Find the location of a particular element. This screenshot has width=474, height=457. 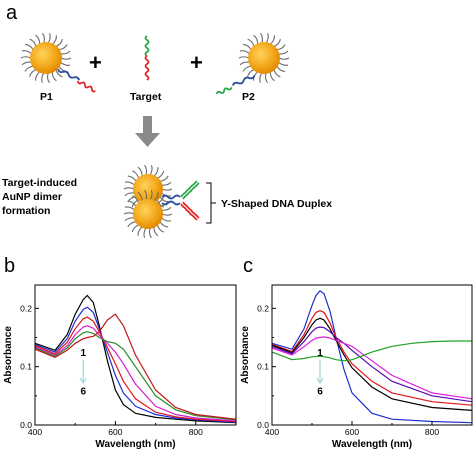

dimer-nanoparticle-bottom is located at coordinates (148, 214).